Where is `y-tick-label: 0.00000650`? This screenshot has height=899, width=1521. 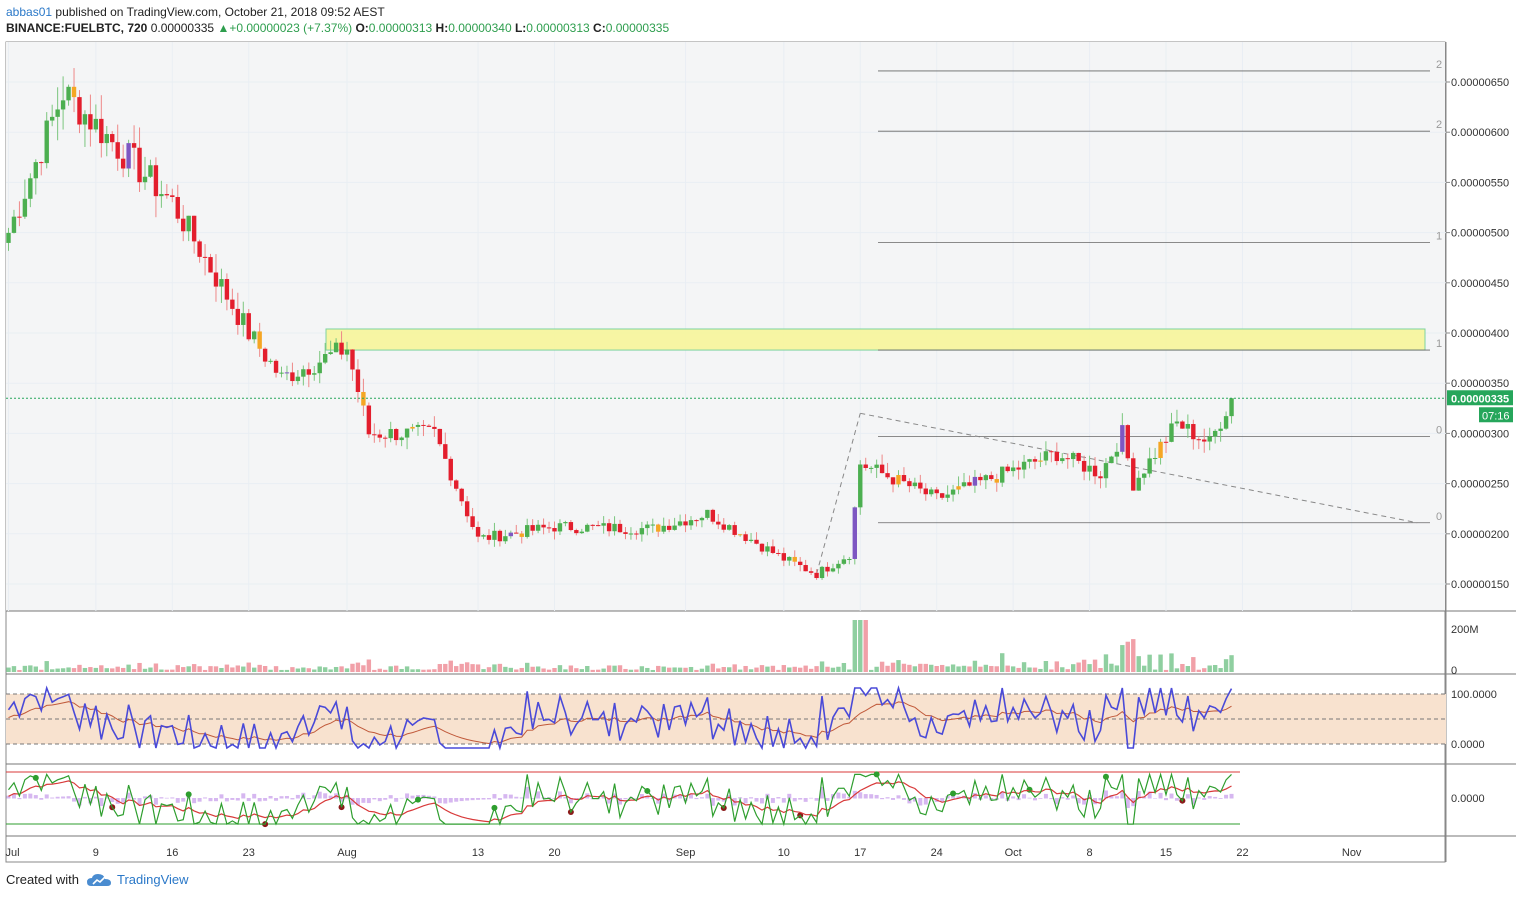
y-tick-label: 0.00000650 is located at coordinates (1480, 83).